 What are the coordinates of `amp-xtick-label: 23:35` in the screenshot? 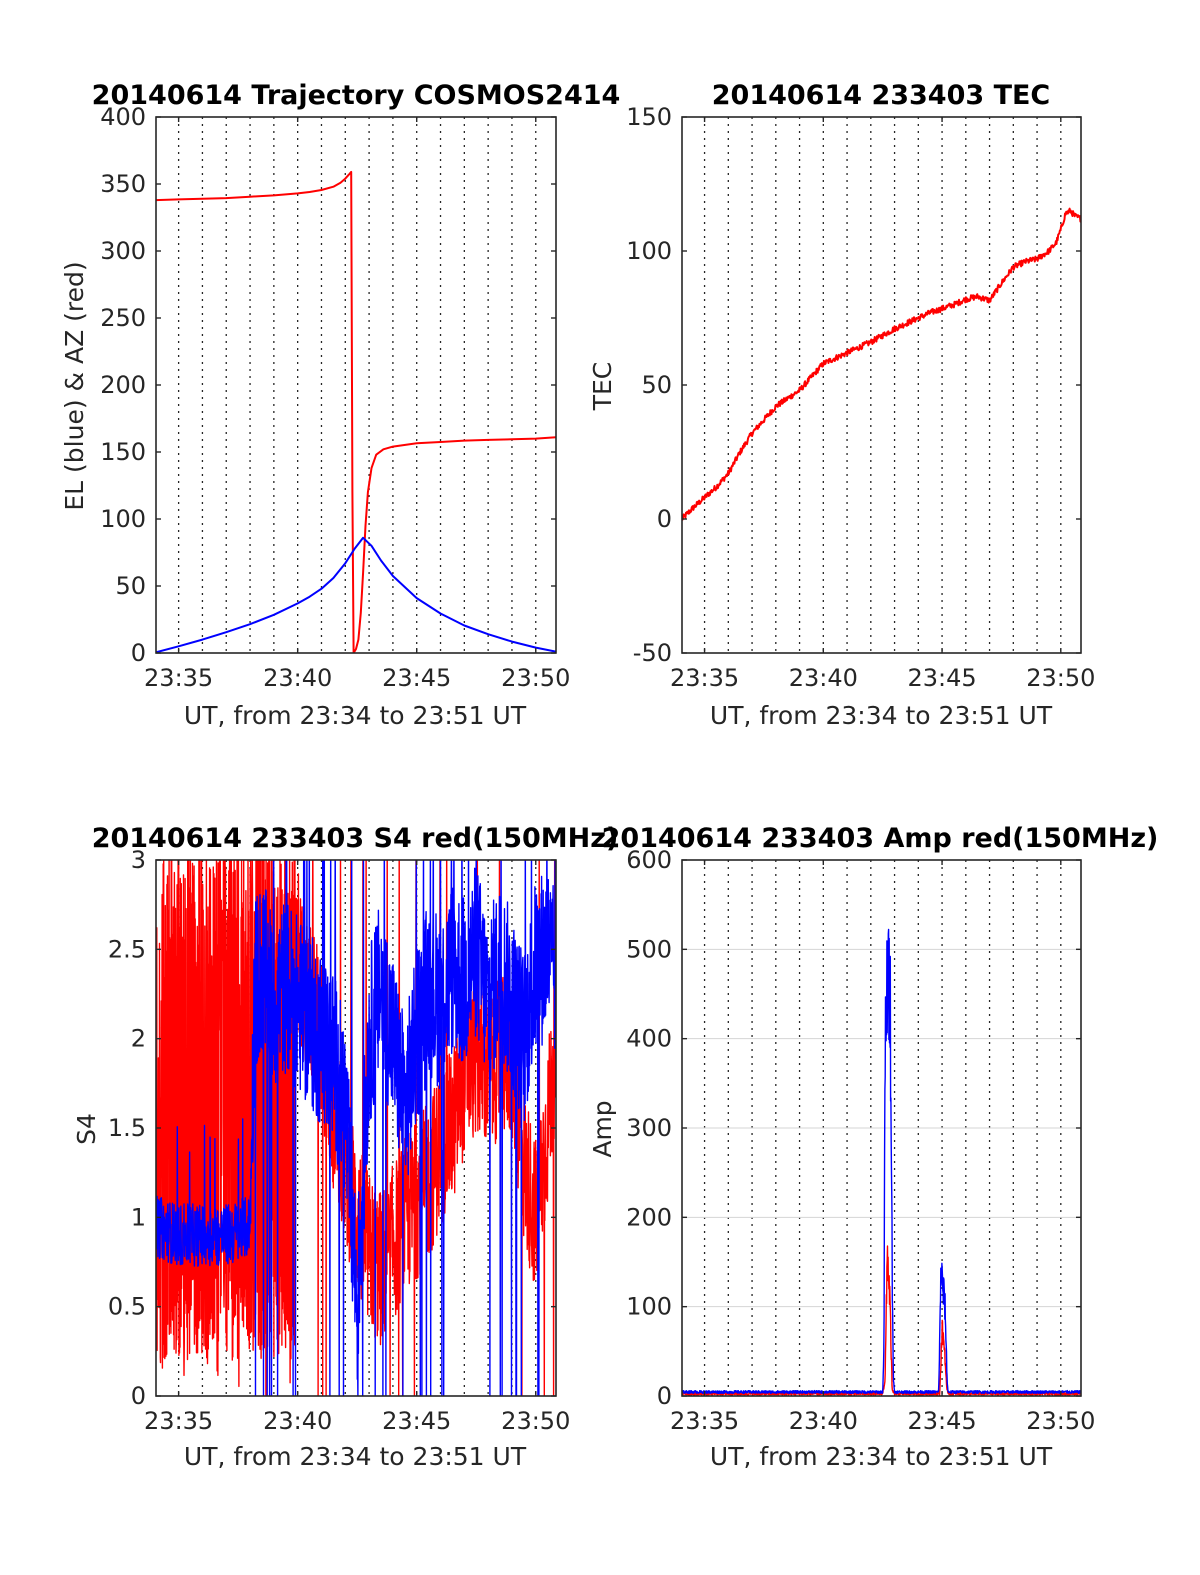 It's located at (704, 1421).